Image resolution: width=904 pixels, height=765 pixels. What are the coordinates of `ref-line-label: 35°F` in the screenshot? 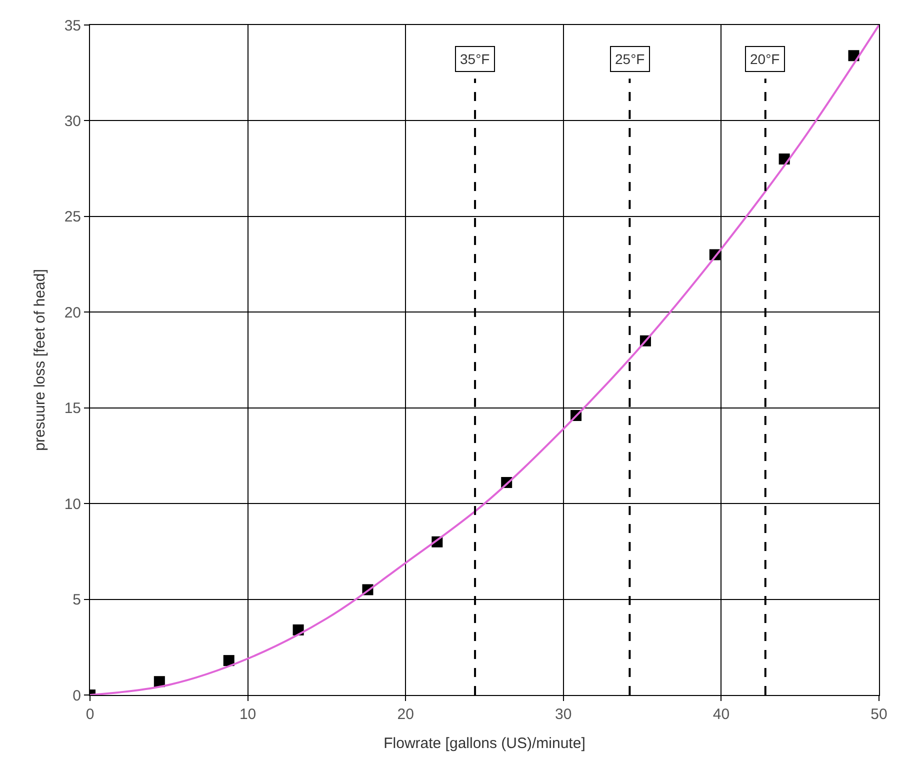 It's located at (475, 59).